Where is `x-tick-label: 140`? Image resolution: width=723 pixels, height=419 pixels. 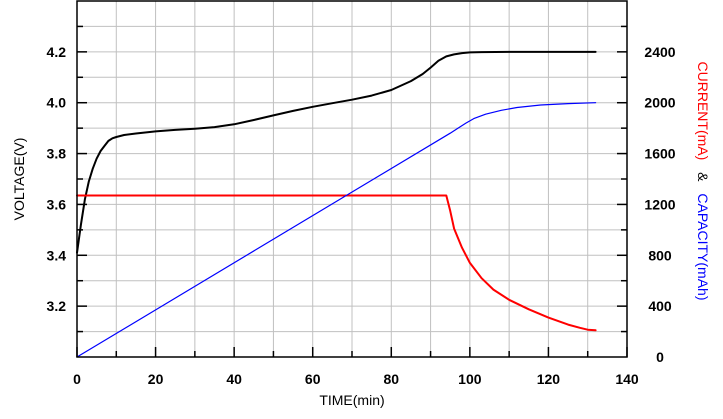 x-tick-label: 140 is located at coordinates (627, 379).